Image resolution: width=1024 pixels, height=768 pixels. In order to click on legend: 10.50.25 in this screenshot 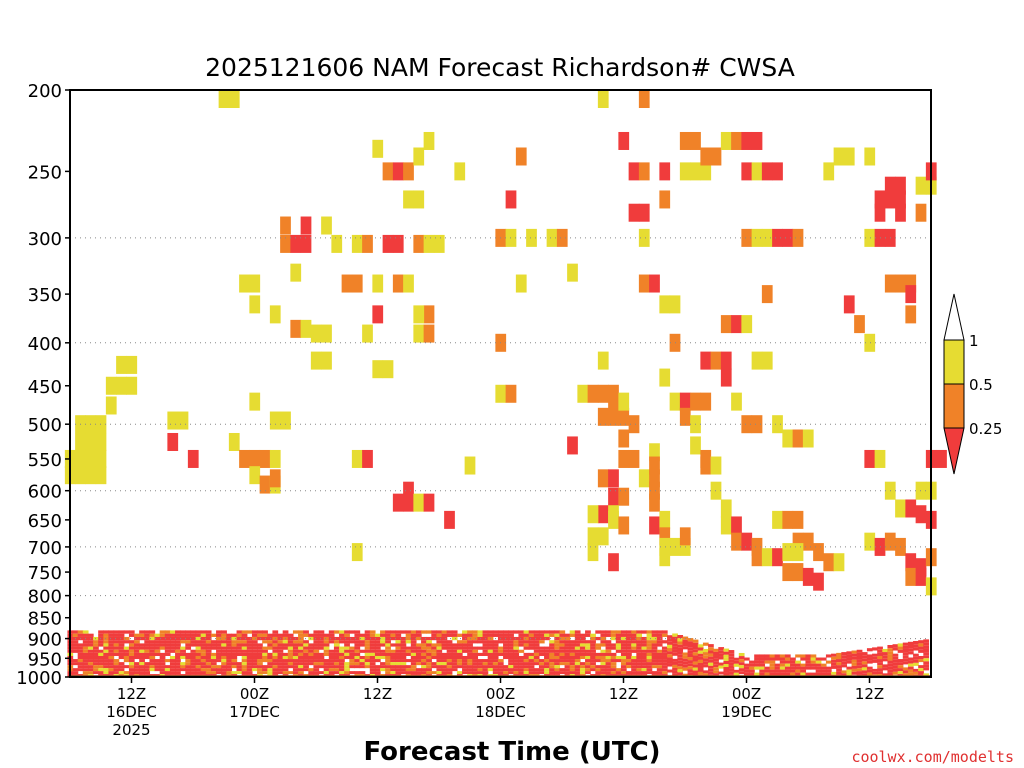, I will do `click(972, 384)`.